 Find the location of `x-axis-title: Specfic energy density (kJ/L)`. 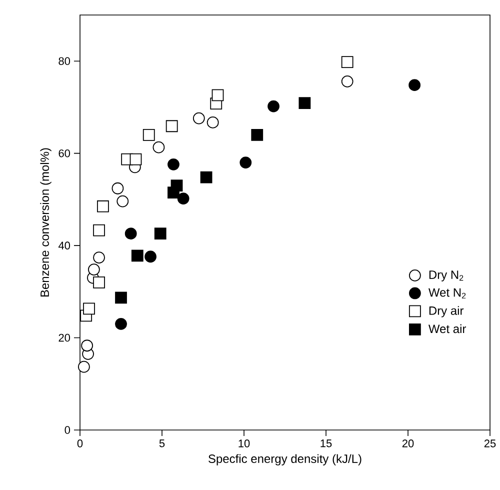

x-axis-title: Specfic energy density (kJ/L) is located at coordinates (285, 460).